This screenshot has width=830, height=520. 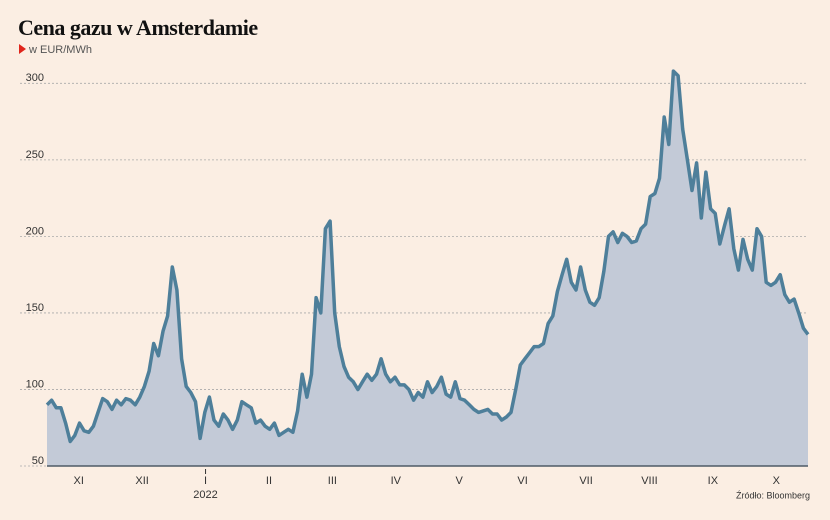 I want to click on x-tick-label: XII, so click(x=141, y=481).